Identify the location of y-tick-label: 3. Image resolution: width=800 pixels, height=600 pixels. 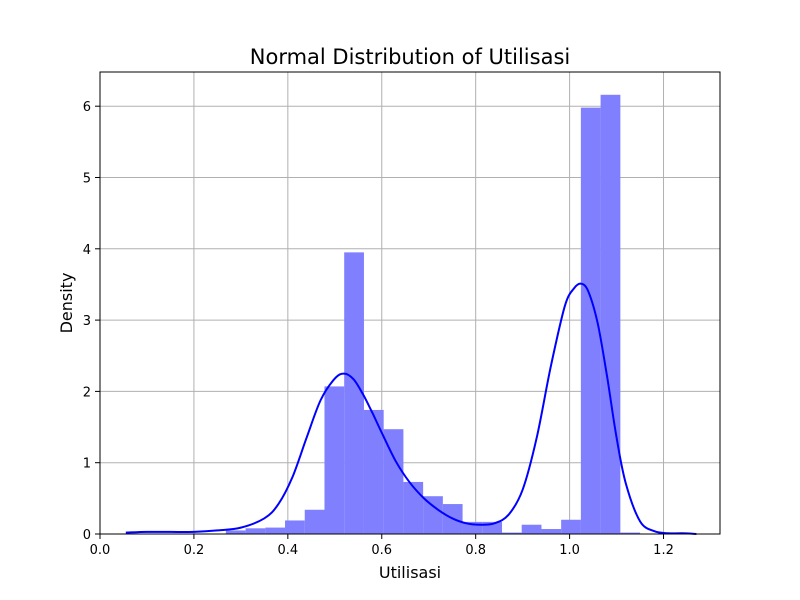
(87, 321).